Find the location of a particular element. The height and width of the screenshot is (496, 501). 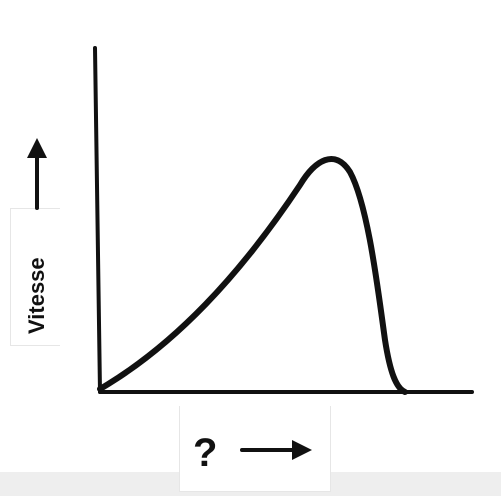

x-axis-label: ? is located at coordinates (205, 453).